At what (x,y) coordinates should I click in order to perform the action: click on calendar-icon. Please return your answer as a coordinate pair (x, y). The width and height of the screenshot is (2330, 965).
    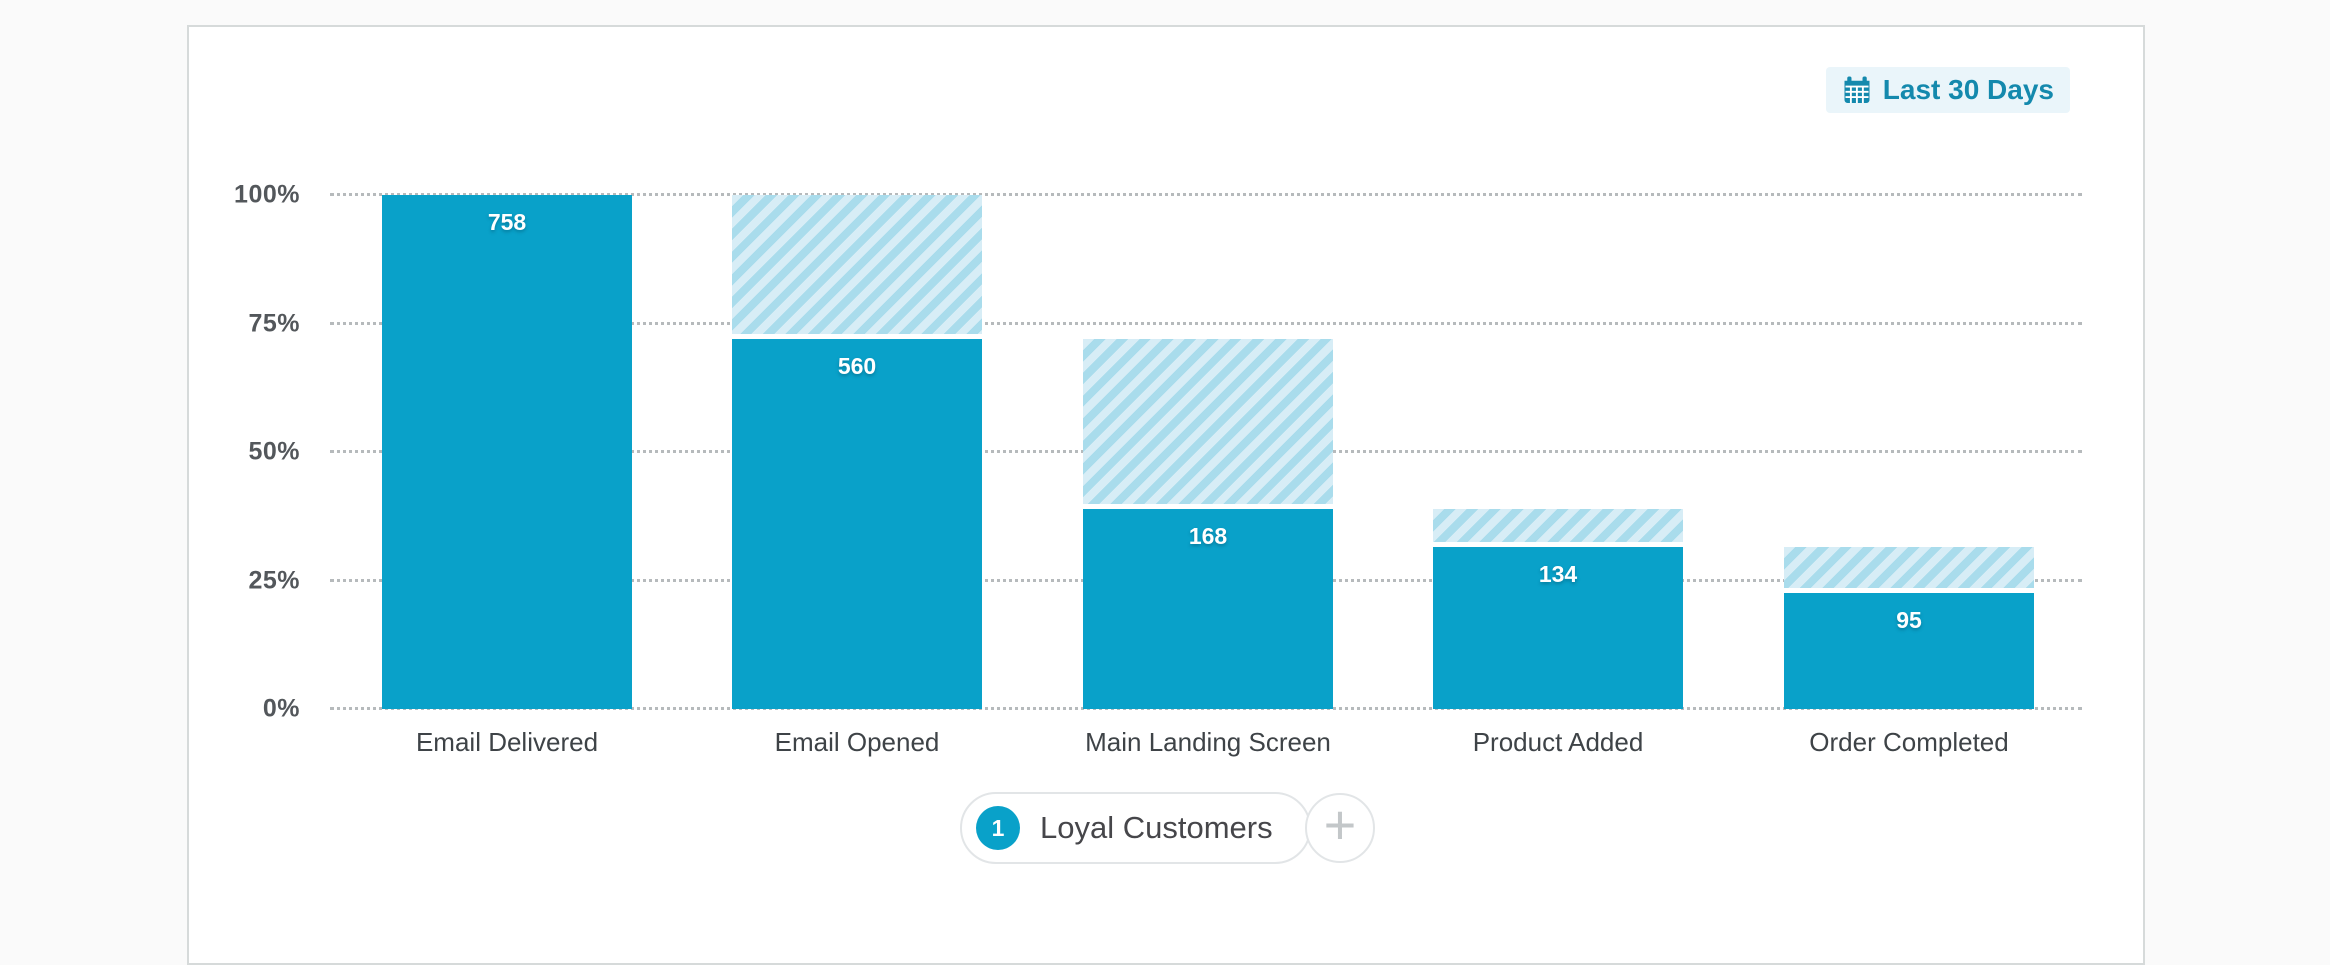
    Looking at the image, I should click on (1857, 89).